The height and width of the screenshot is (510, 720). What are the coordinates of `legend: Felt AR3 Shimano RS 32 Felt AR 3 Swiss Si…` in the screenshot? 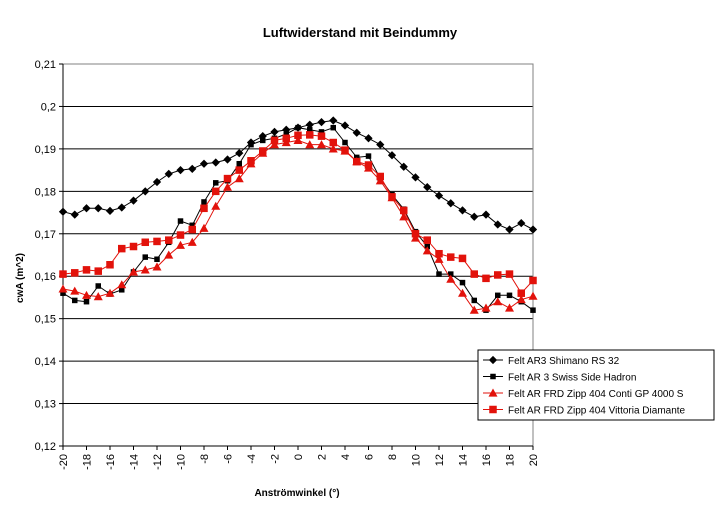 It's located at (596, 385).